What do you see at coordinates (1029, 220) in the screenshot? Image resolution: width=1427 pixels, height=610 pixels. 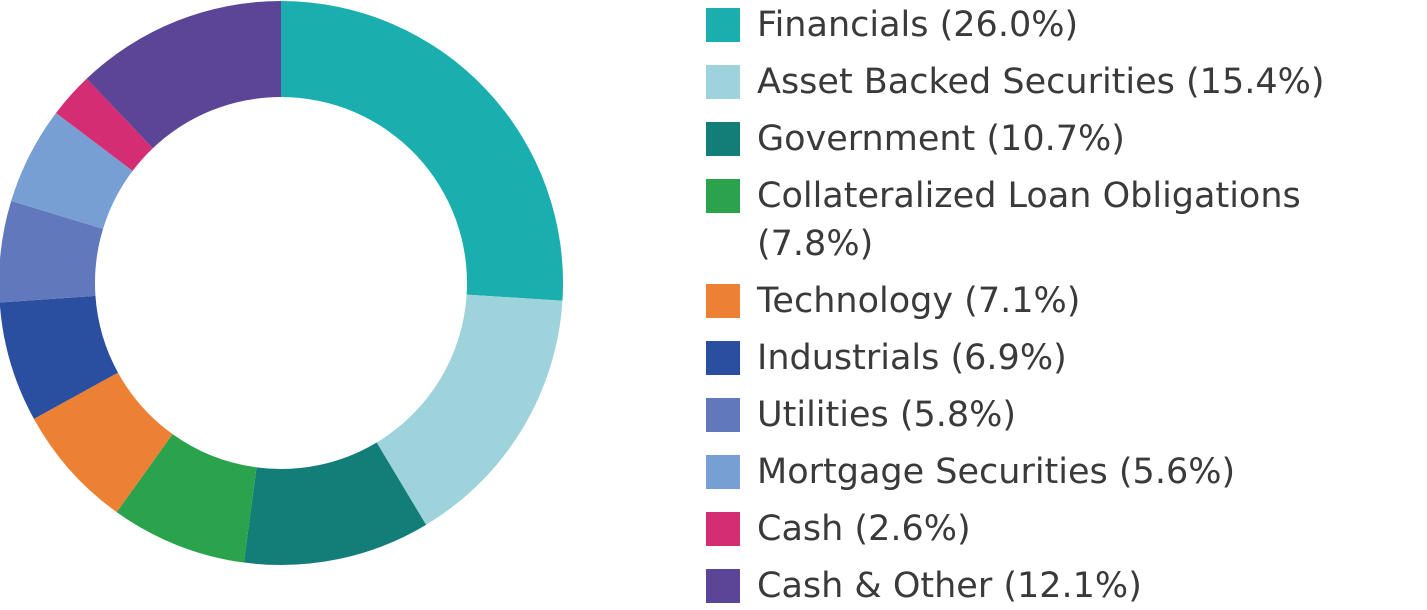 I see `legend-label: Collateralized Loan Obligations (7.8%)` at bounding box center [1029, 220].